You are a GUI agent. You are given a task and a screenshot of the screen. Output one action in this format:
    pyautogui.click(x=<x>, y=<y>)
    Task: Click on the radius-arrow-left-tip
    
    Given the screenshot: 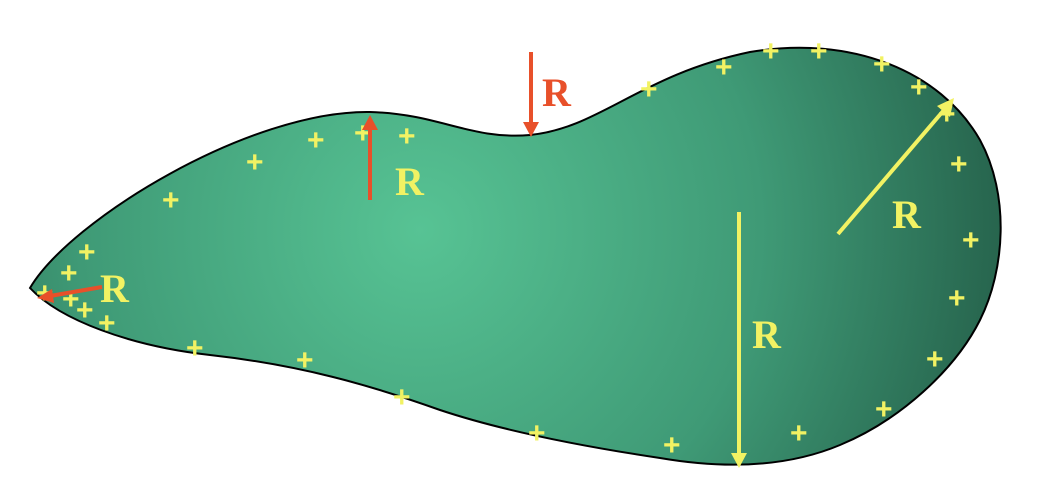 What is the action you would take?
    pyautogui.click(x=70, y=294)
    